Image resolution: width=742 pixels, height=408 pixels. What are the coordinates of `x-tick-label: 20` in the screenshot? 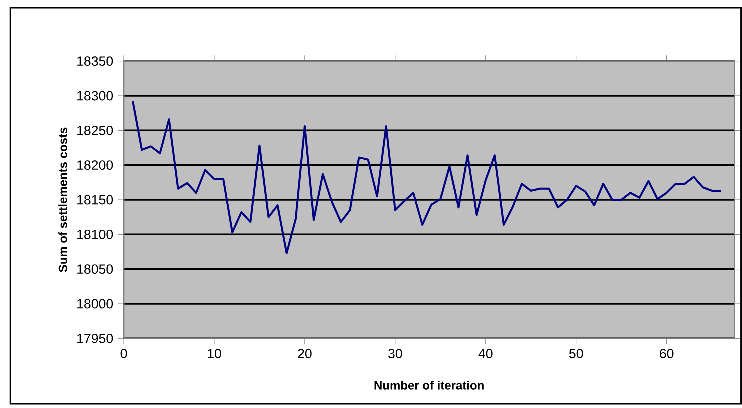 It's located at (305, 354).